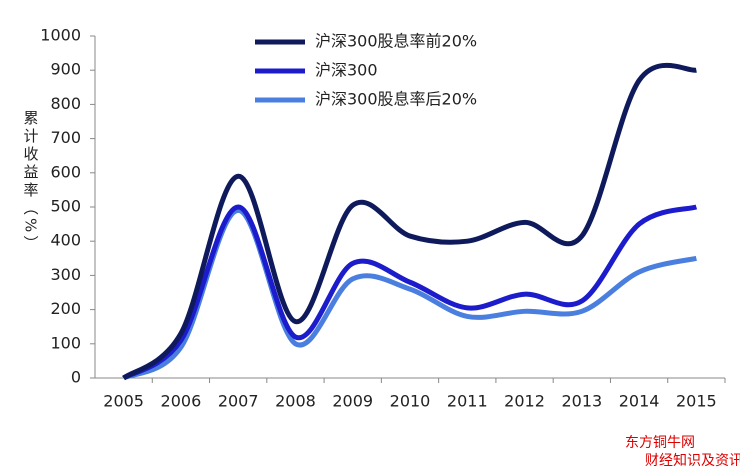 The image size is (740, 473). Describe the element at coordinates (467, 401) in the screenshot. I see `x-tick-label: 2011` at that location.